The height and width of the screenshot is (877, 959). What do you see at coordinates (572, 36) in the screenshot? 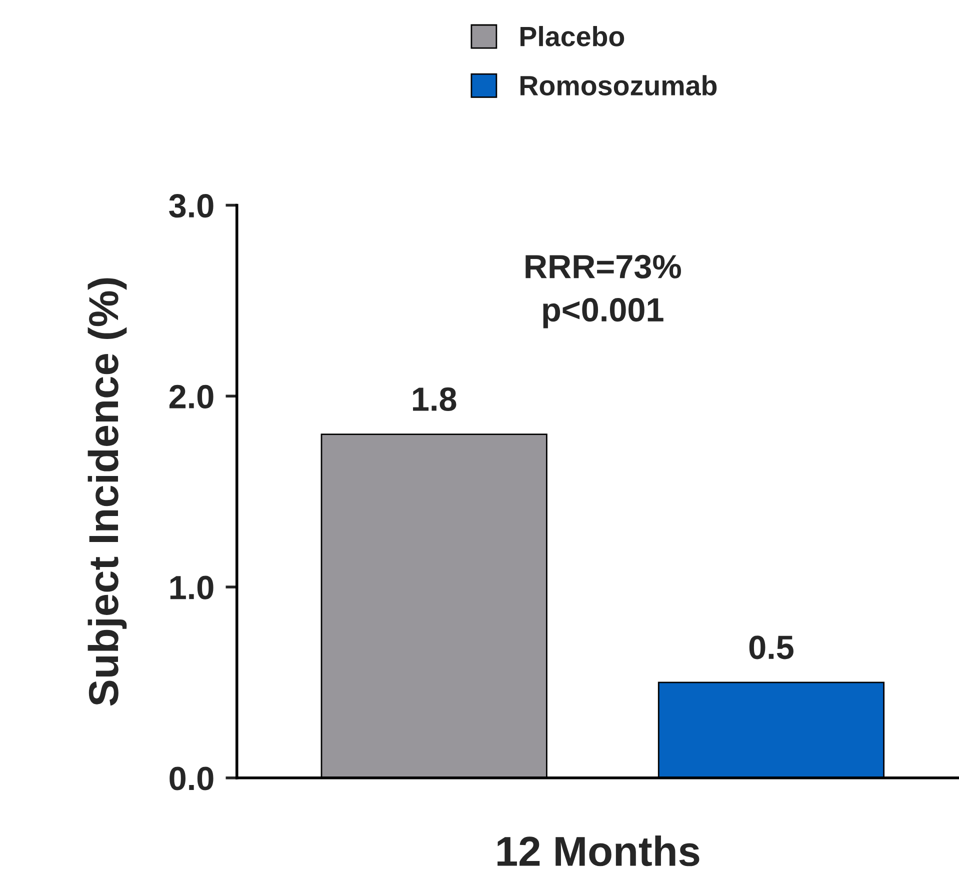
I see `legend-label: Placebo` at bounding box center [572, 36].